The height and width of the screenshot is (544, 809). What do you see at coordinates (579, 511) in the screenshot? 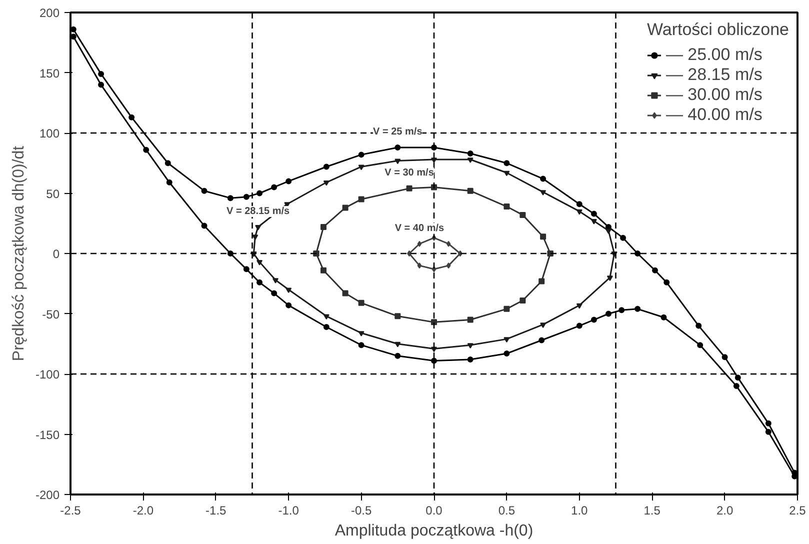
I see `x-tick-label: 1.0` at bounding box center [579, 511].